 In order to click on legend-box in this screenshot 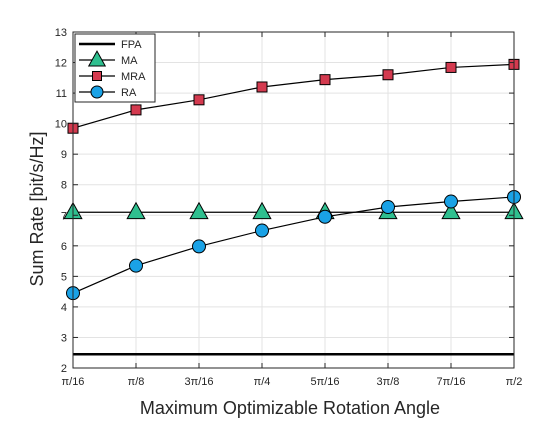, I will do `click(115, 68)`.